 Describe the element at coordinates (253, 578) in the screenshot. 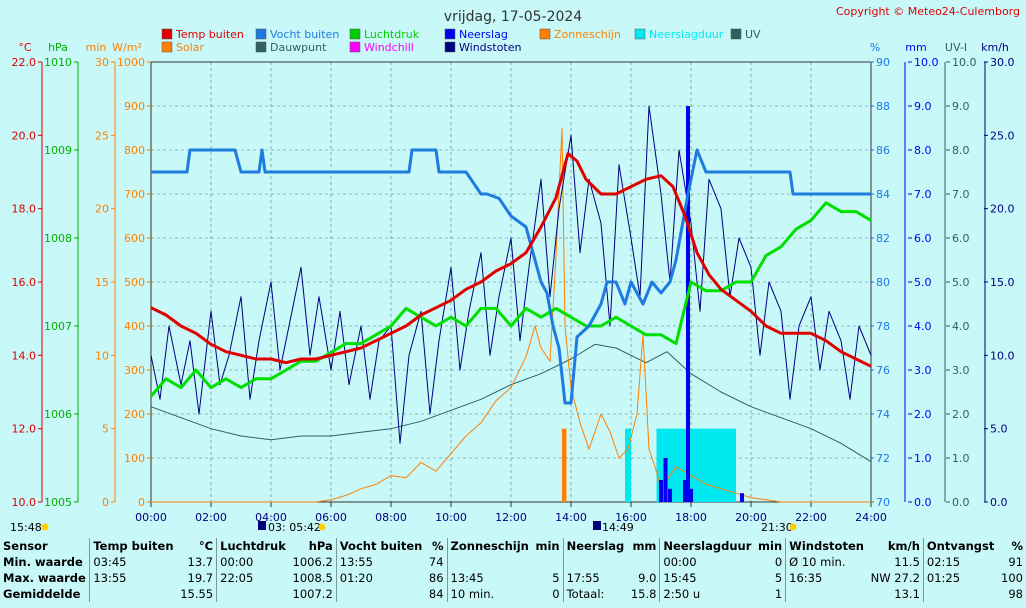

I see `stats-cell: 22:05` at that location.